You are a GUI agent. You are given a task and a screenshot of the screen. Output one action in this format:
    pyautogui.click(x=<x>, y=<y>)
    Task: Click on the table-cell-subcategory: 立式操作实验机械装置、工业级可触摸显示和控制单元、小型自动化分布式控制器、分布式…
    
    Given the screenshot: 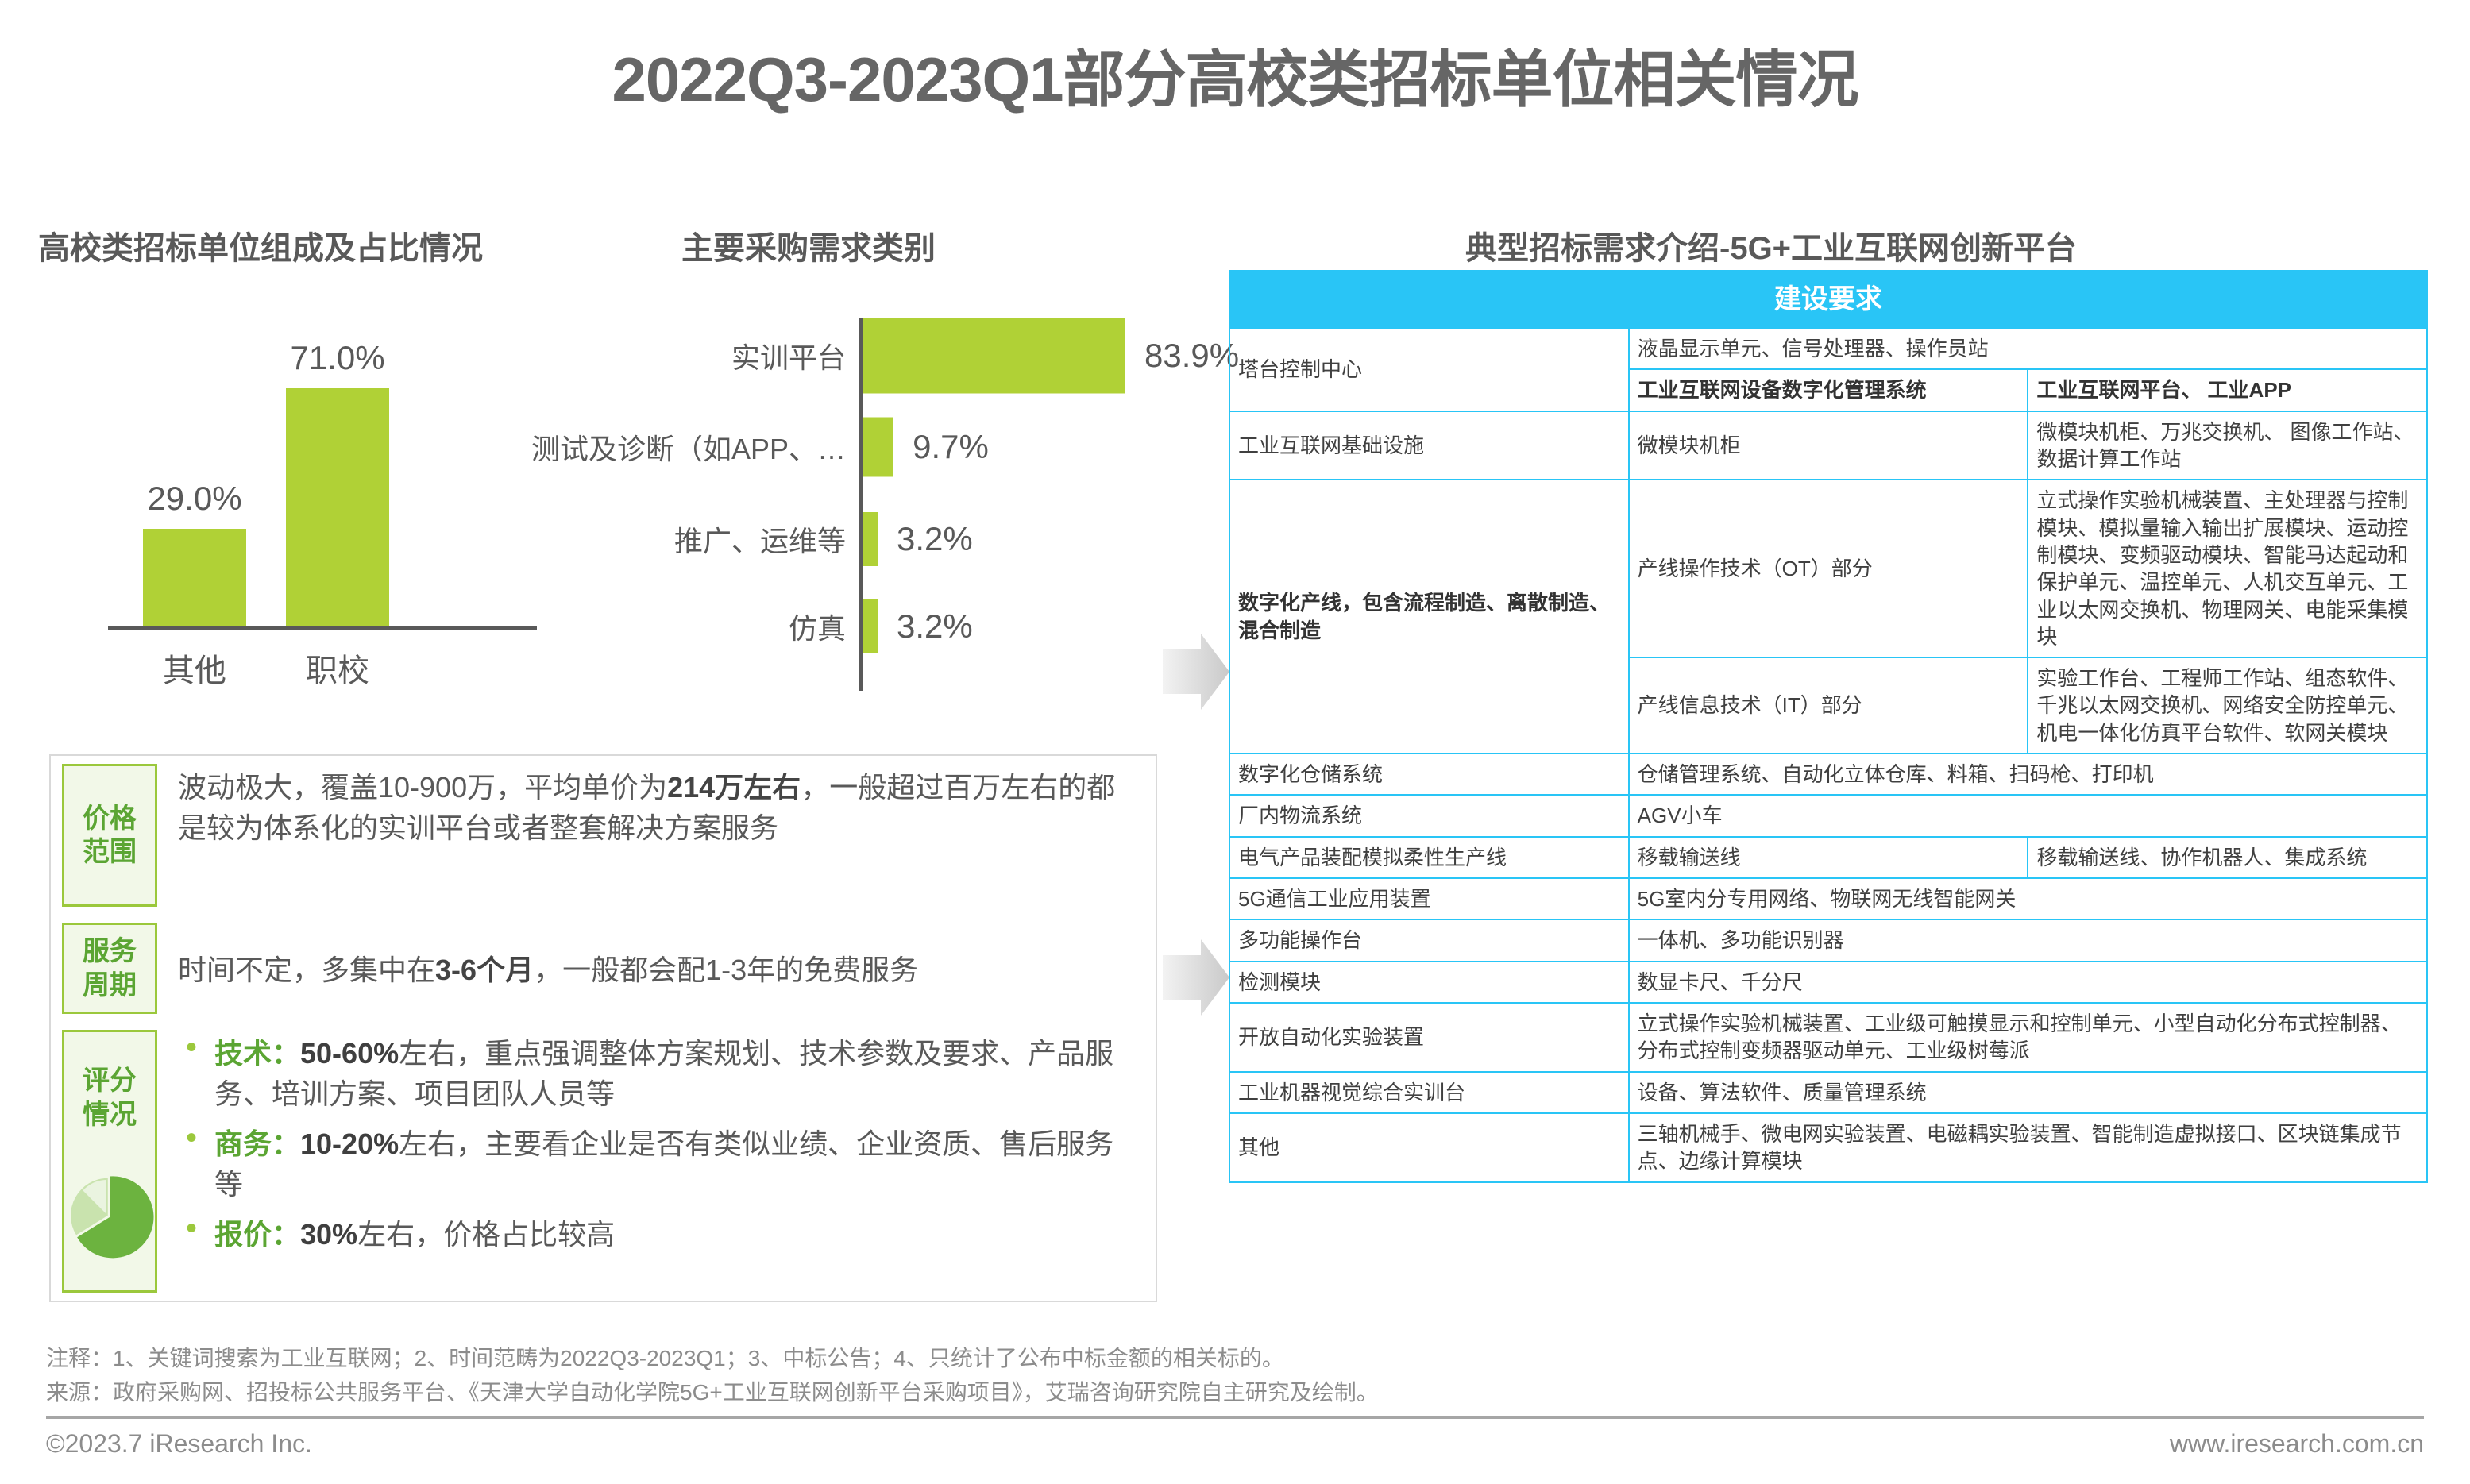 What is the action you would take?
    pyautogui.click(x=2028, y=1037)
    